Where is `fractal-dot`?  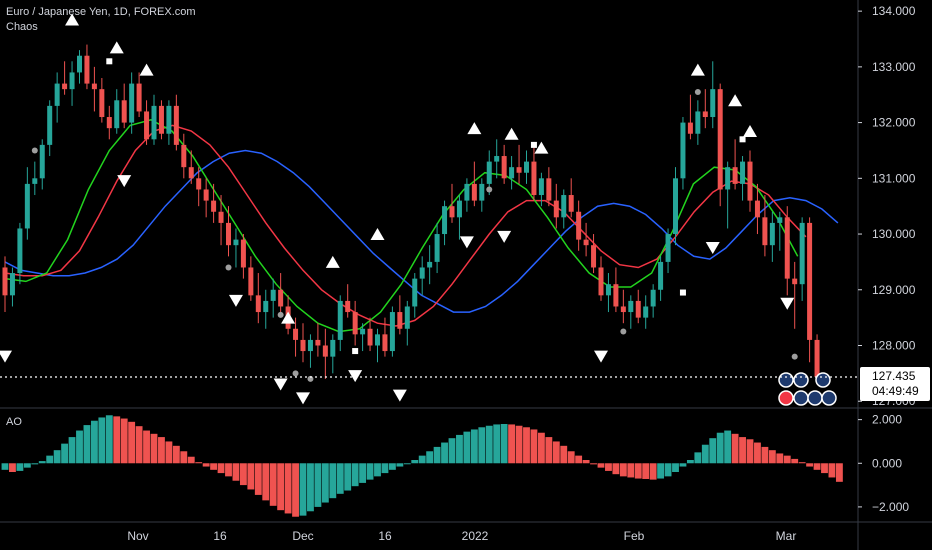
fractal-dot is located at coordinates (623, 331).